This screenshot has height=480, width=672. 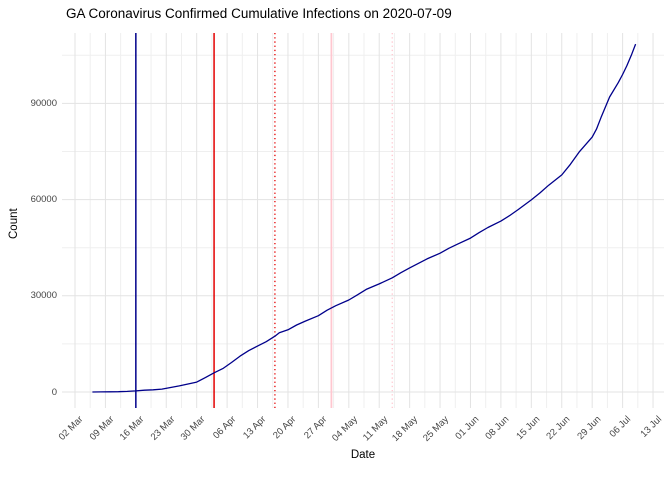 What do you see at coordinates (43, 200) in the screenshot?
I see `y-tick-label: 60000` at bounding box center [43, 200].